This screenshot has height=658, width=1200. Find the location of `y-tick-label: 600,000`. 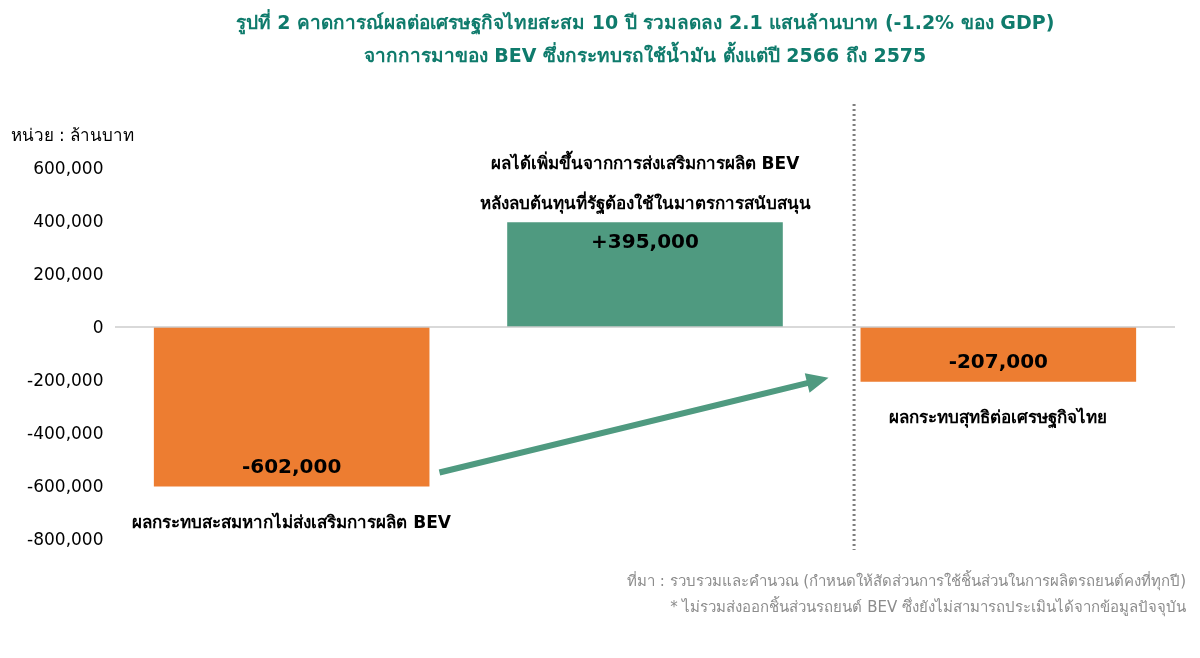

y-tick-label: 600,000 is located at coordinates (68, 167).